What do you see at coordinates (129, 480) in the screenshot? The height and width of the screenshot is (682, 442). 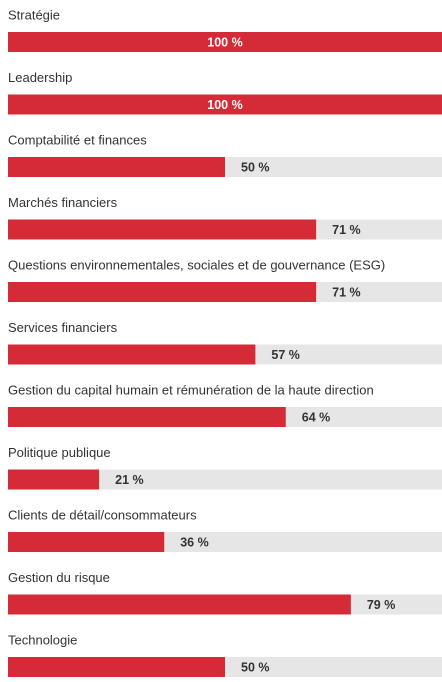 I see `value-label: 21 %` at bounding box center [129, 480].